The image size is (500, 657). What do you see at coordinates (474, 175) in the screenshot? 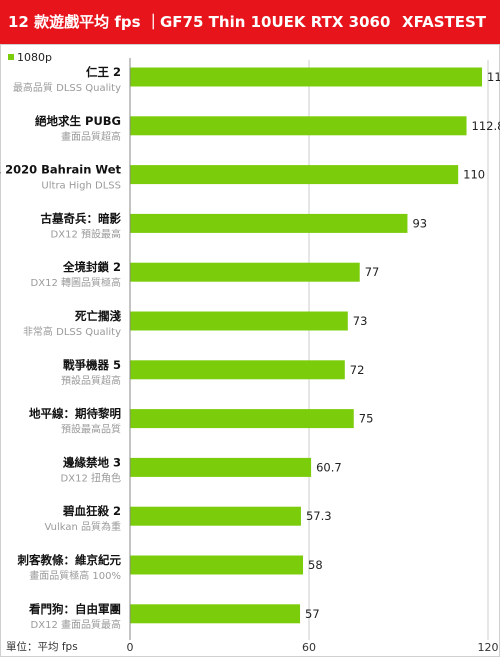
I see `bar-value-label: 110` at bounding box center [474, 175].